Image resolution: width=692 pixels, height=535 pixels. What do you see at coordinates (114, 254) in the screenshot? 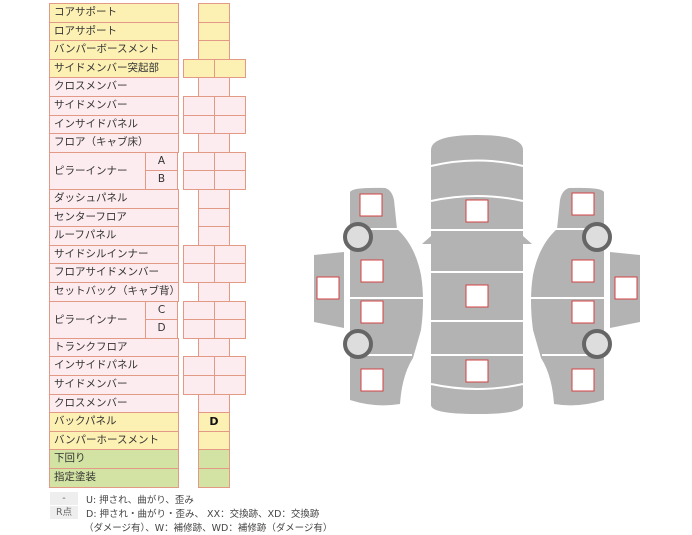
I see `row-label: サイドシルインナー` at bounding box center [114, 254].